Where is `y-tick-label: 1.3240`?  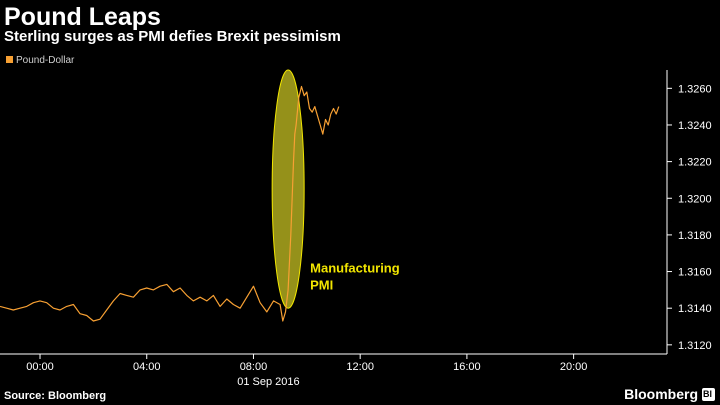 y-tick-label: 1.3240 is located at coordinates (695, 126).